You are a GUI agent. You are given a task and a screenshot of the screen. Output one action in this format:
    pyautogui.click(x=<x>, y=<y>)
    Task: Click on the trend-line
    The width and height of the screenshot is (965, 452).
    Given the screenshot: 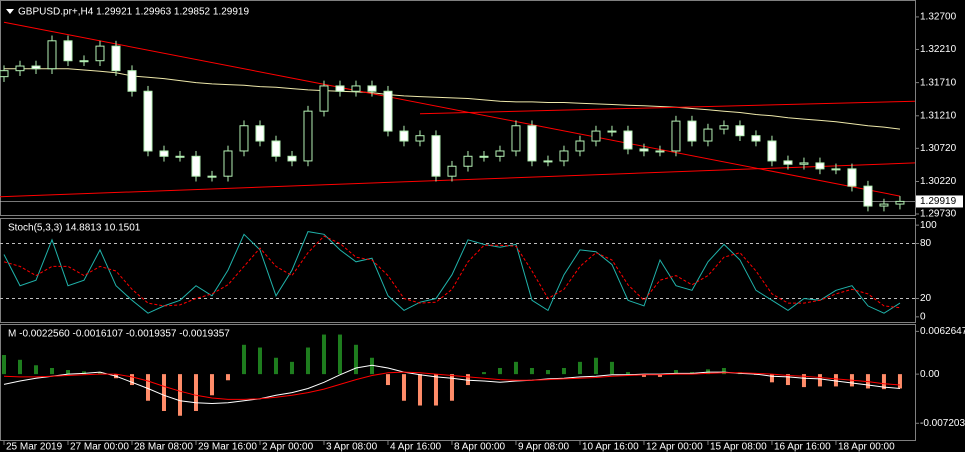 What is the action you would take?
    pyautogui.click(x=458, y=180)
    